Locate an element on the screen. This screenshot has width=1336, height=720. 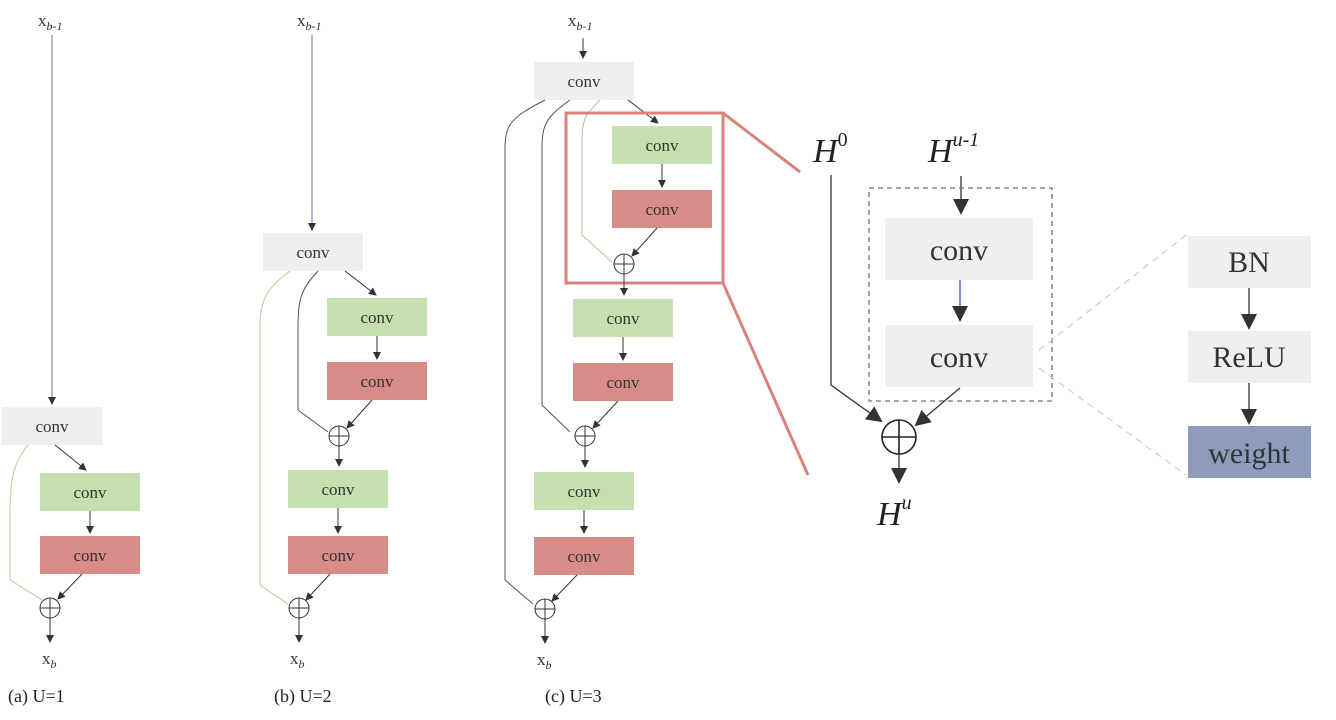
arrow-c-red1-sum1 is located at coordinates (644, 242).